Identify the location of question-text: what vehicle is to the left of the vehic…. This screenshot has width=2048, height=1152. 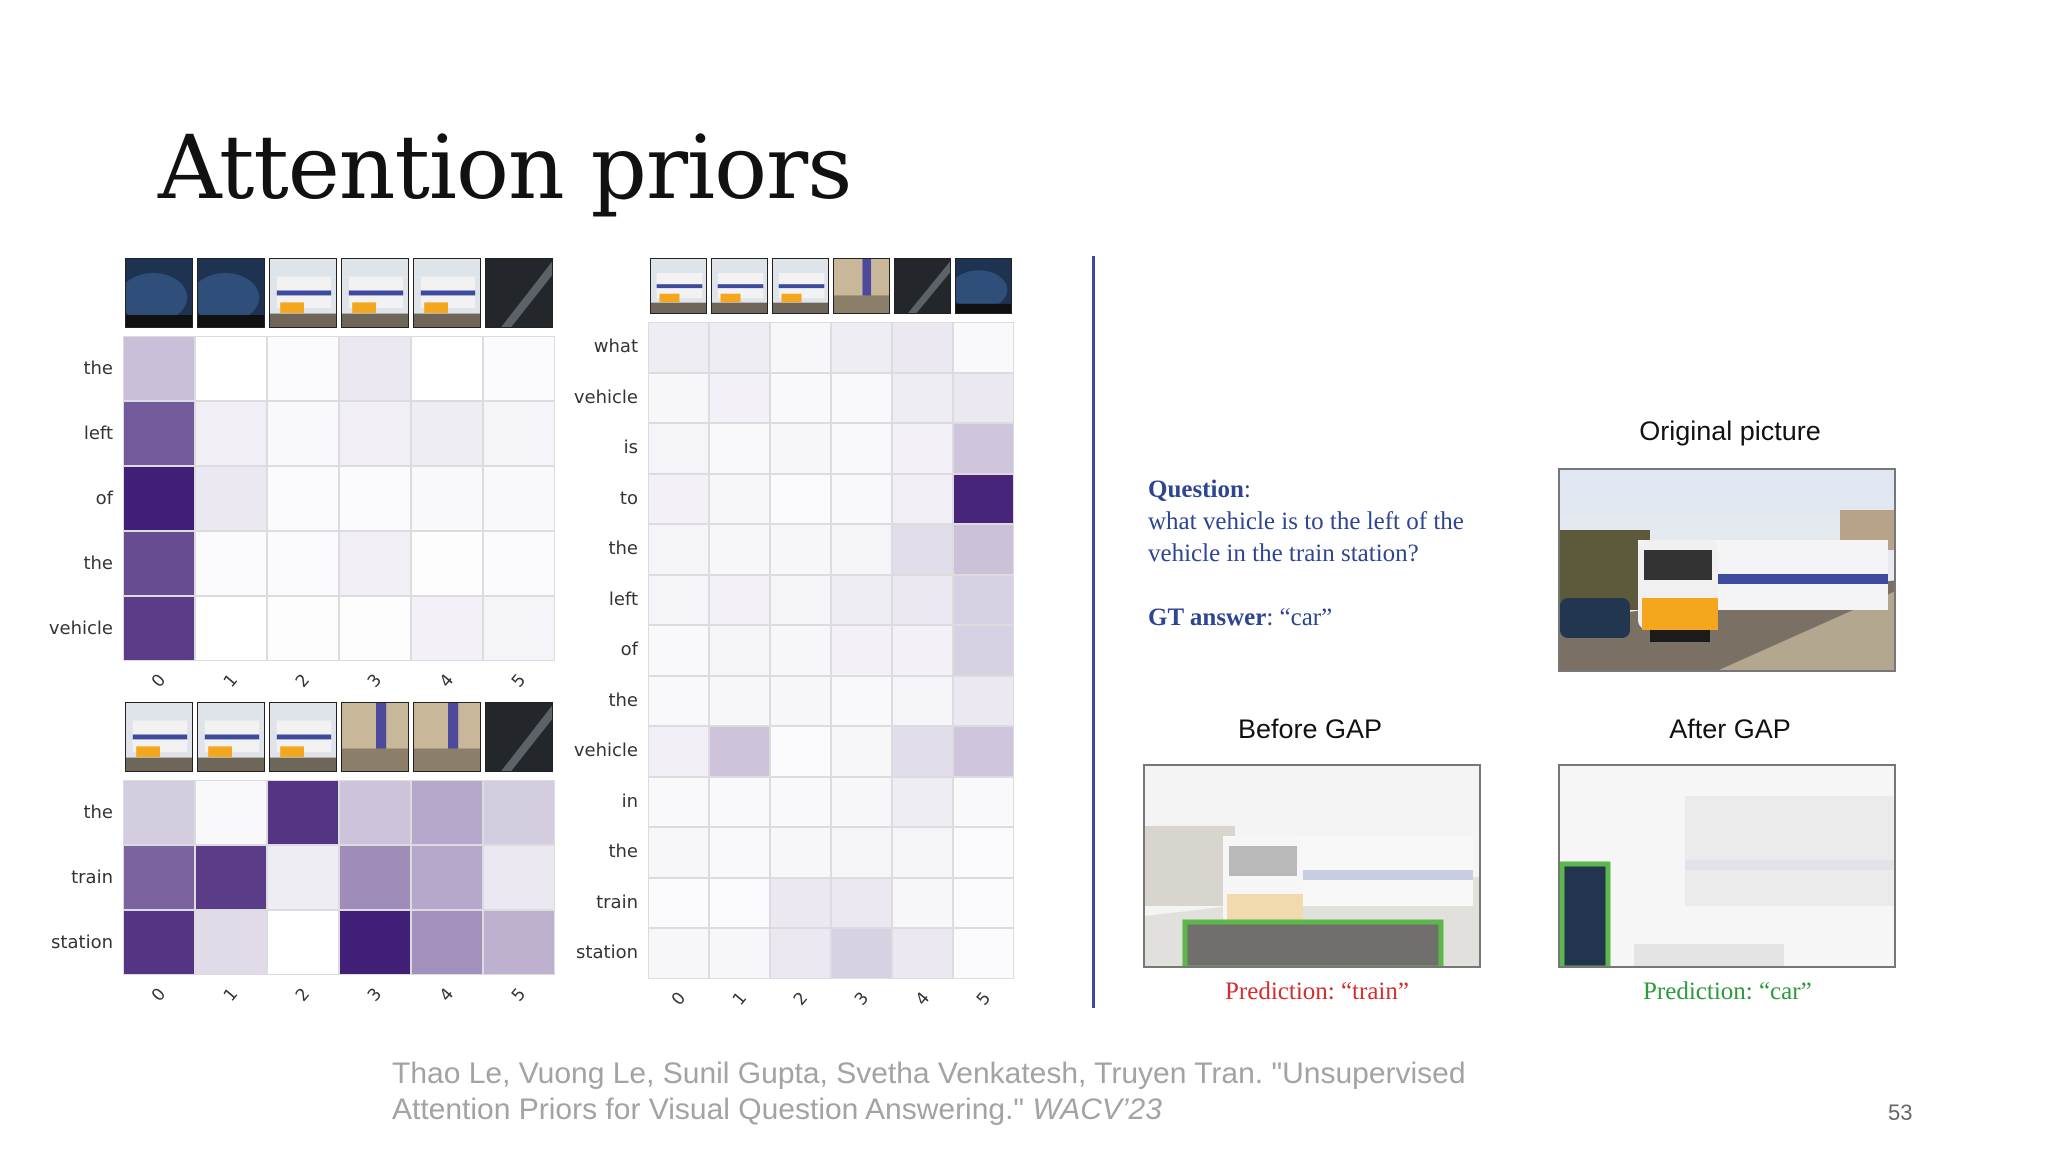
(1306, 537).